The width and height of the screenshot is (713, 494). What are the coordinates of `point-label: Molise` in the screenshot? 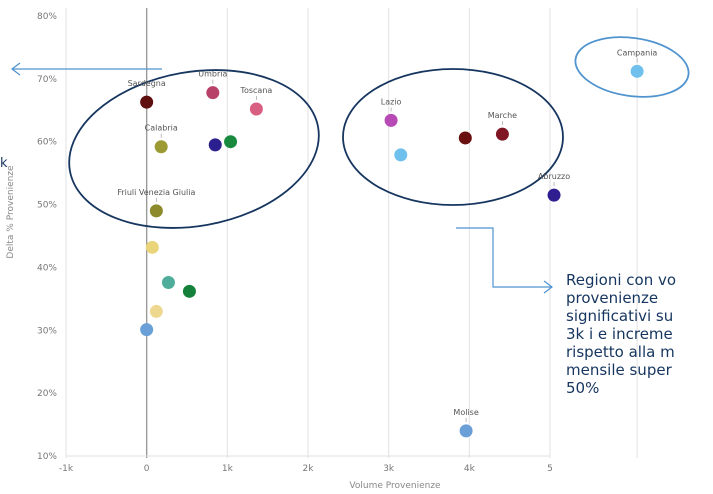 It's located at (465, 412).